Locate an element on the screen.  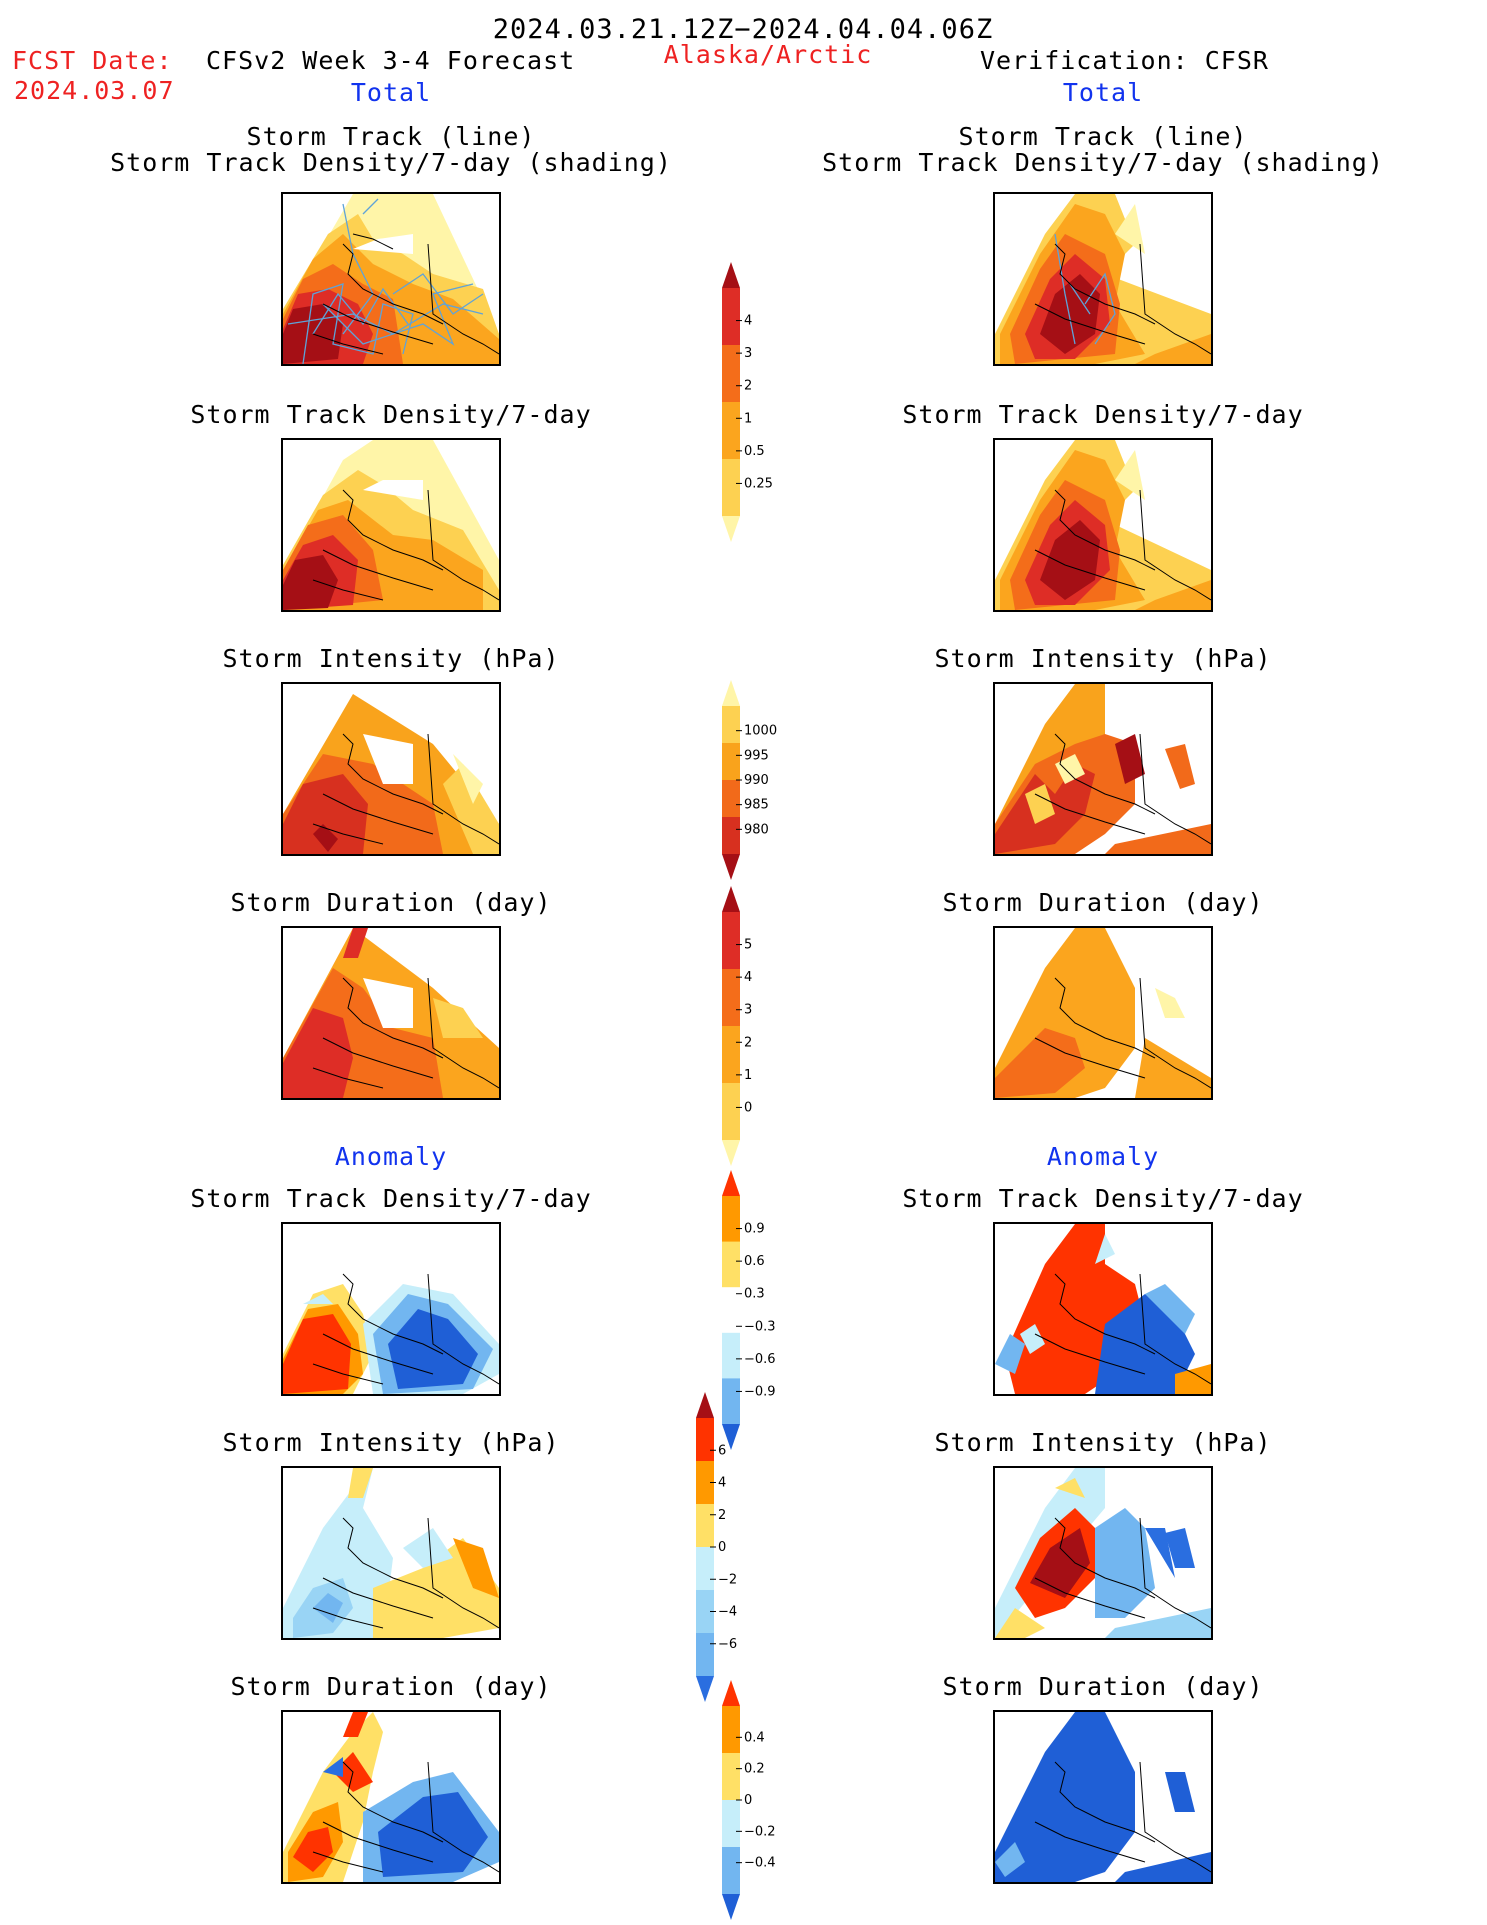
title-intensity-left: Storm Intensity (hPa) is located at coordinates (391, 658).